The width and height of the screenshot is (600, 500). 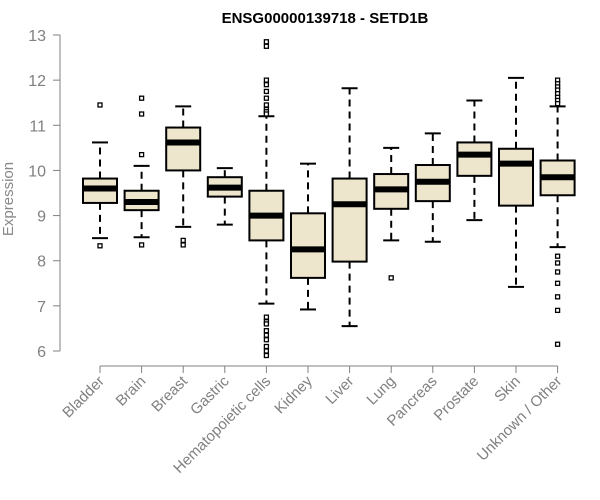 I want to click on x-tick-label: Bladder, so click(x=83, y=397).